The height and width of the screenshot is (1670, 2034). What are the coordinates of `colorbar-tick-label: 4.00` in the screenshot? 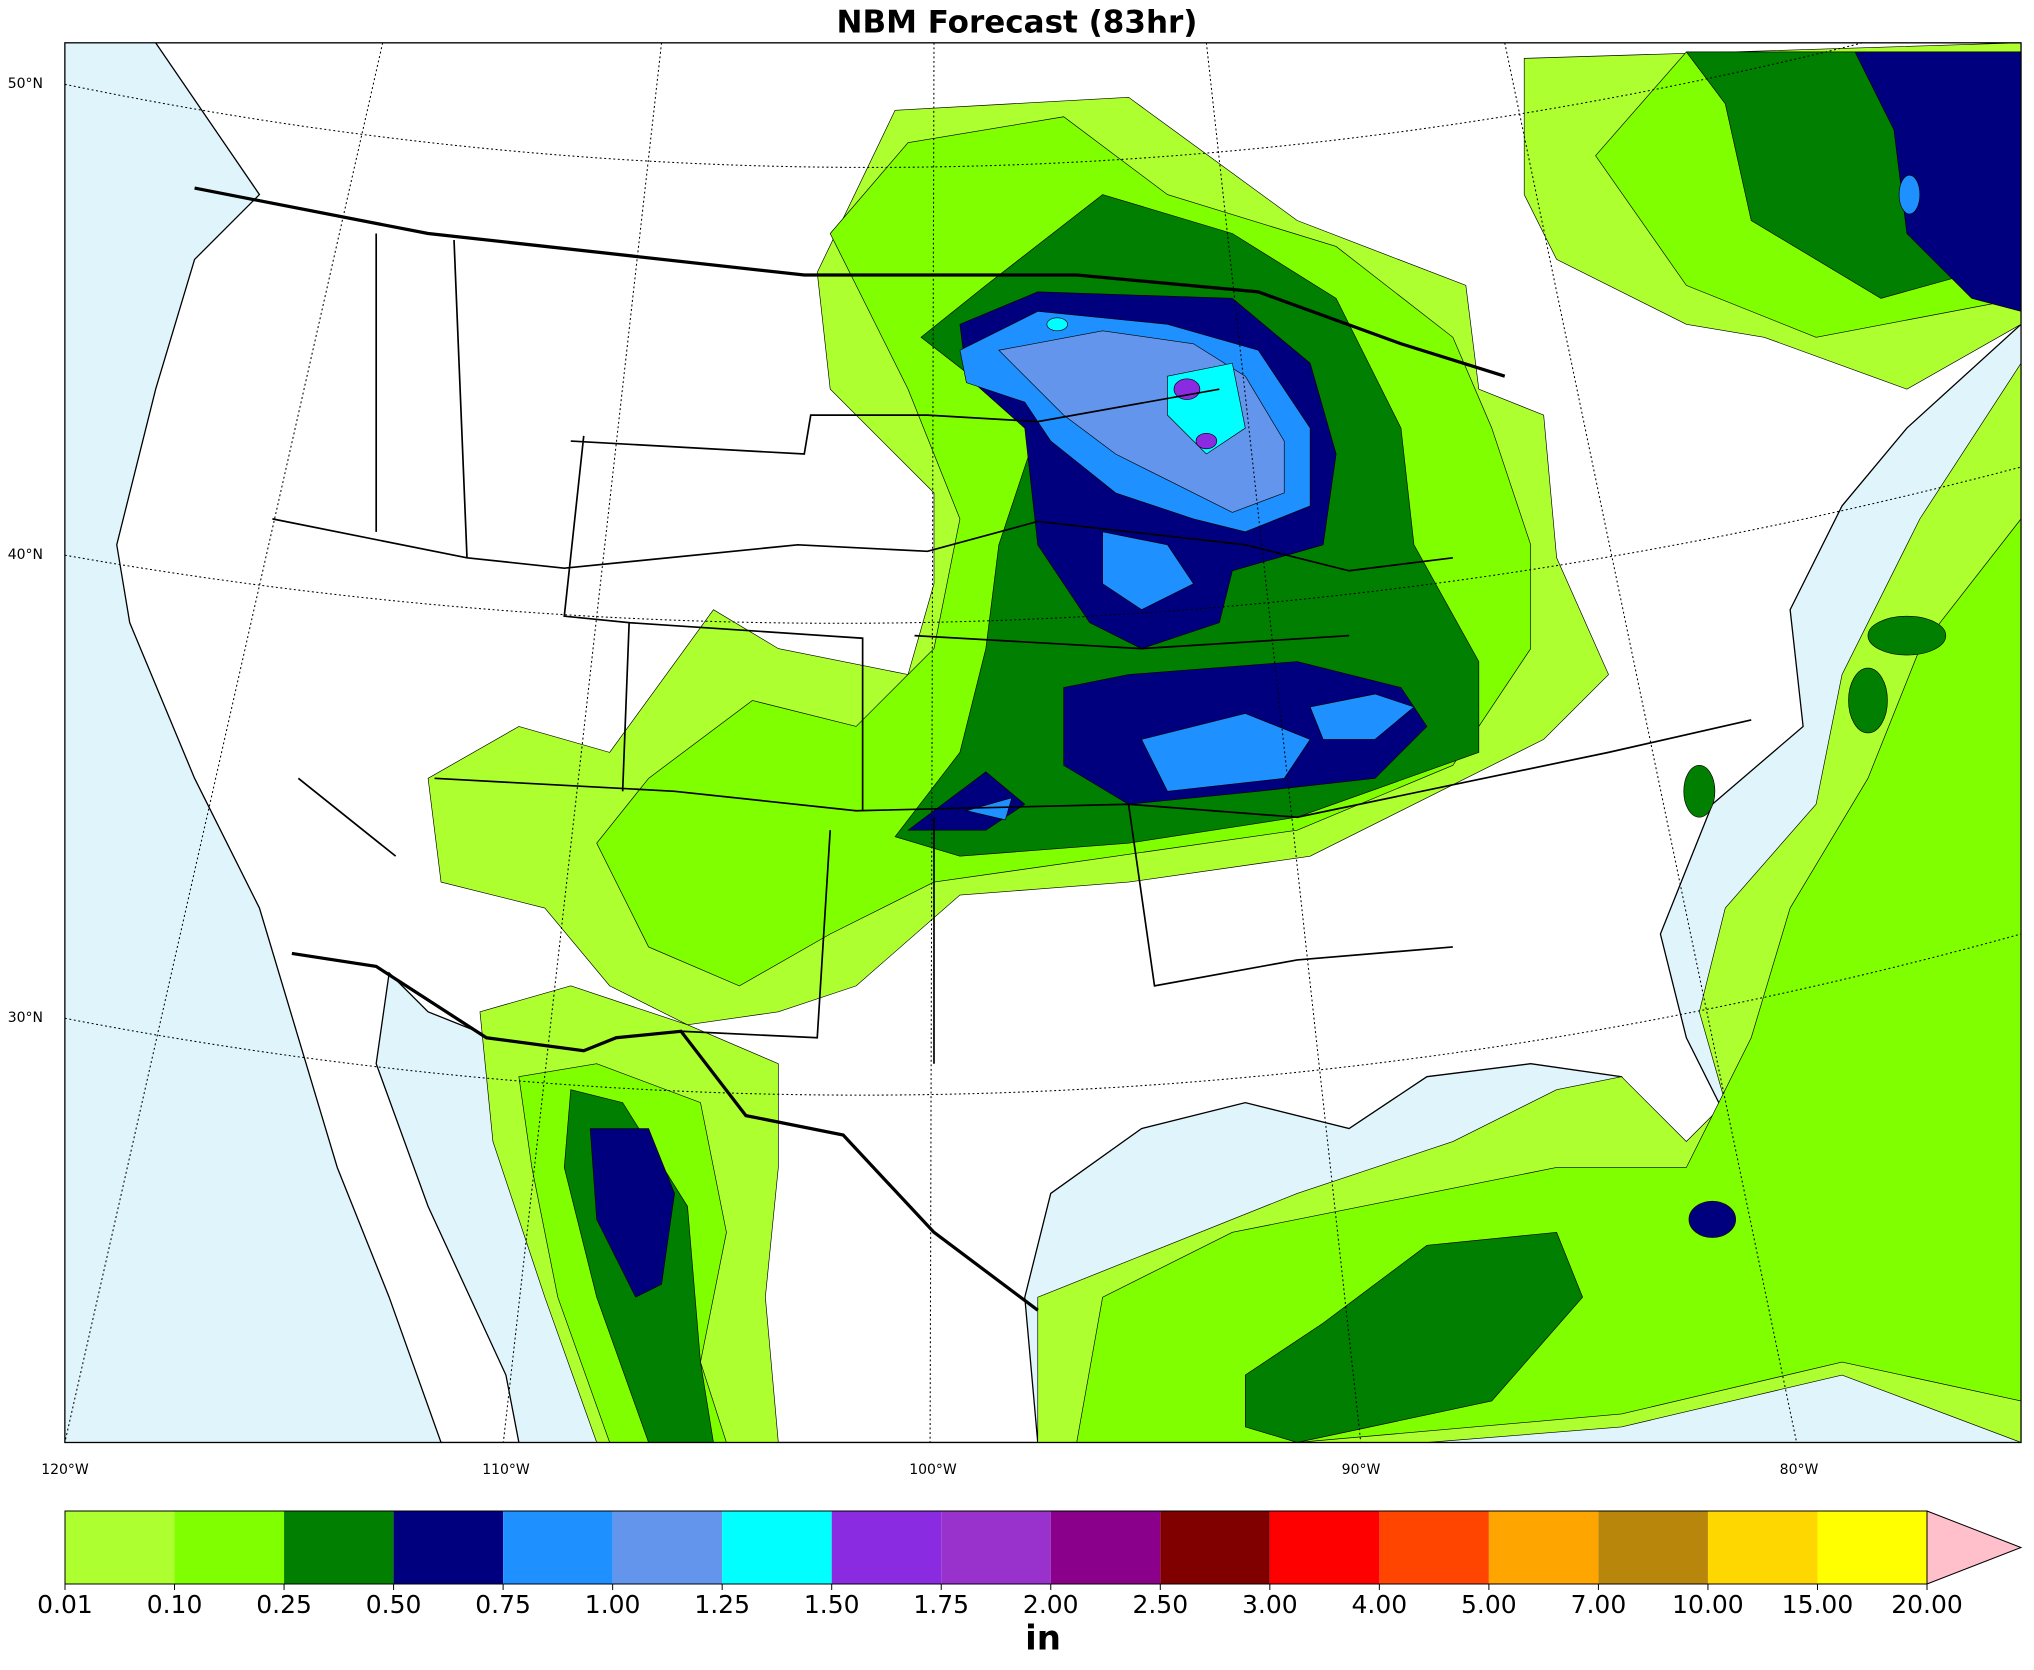 It's located at (1380, 1604).